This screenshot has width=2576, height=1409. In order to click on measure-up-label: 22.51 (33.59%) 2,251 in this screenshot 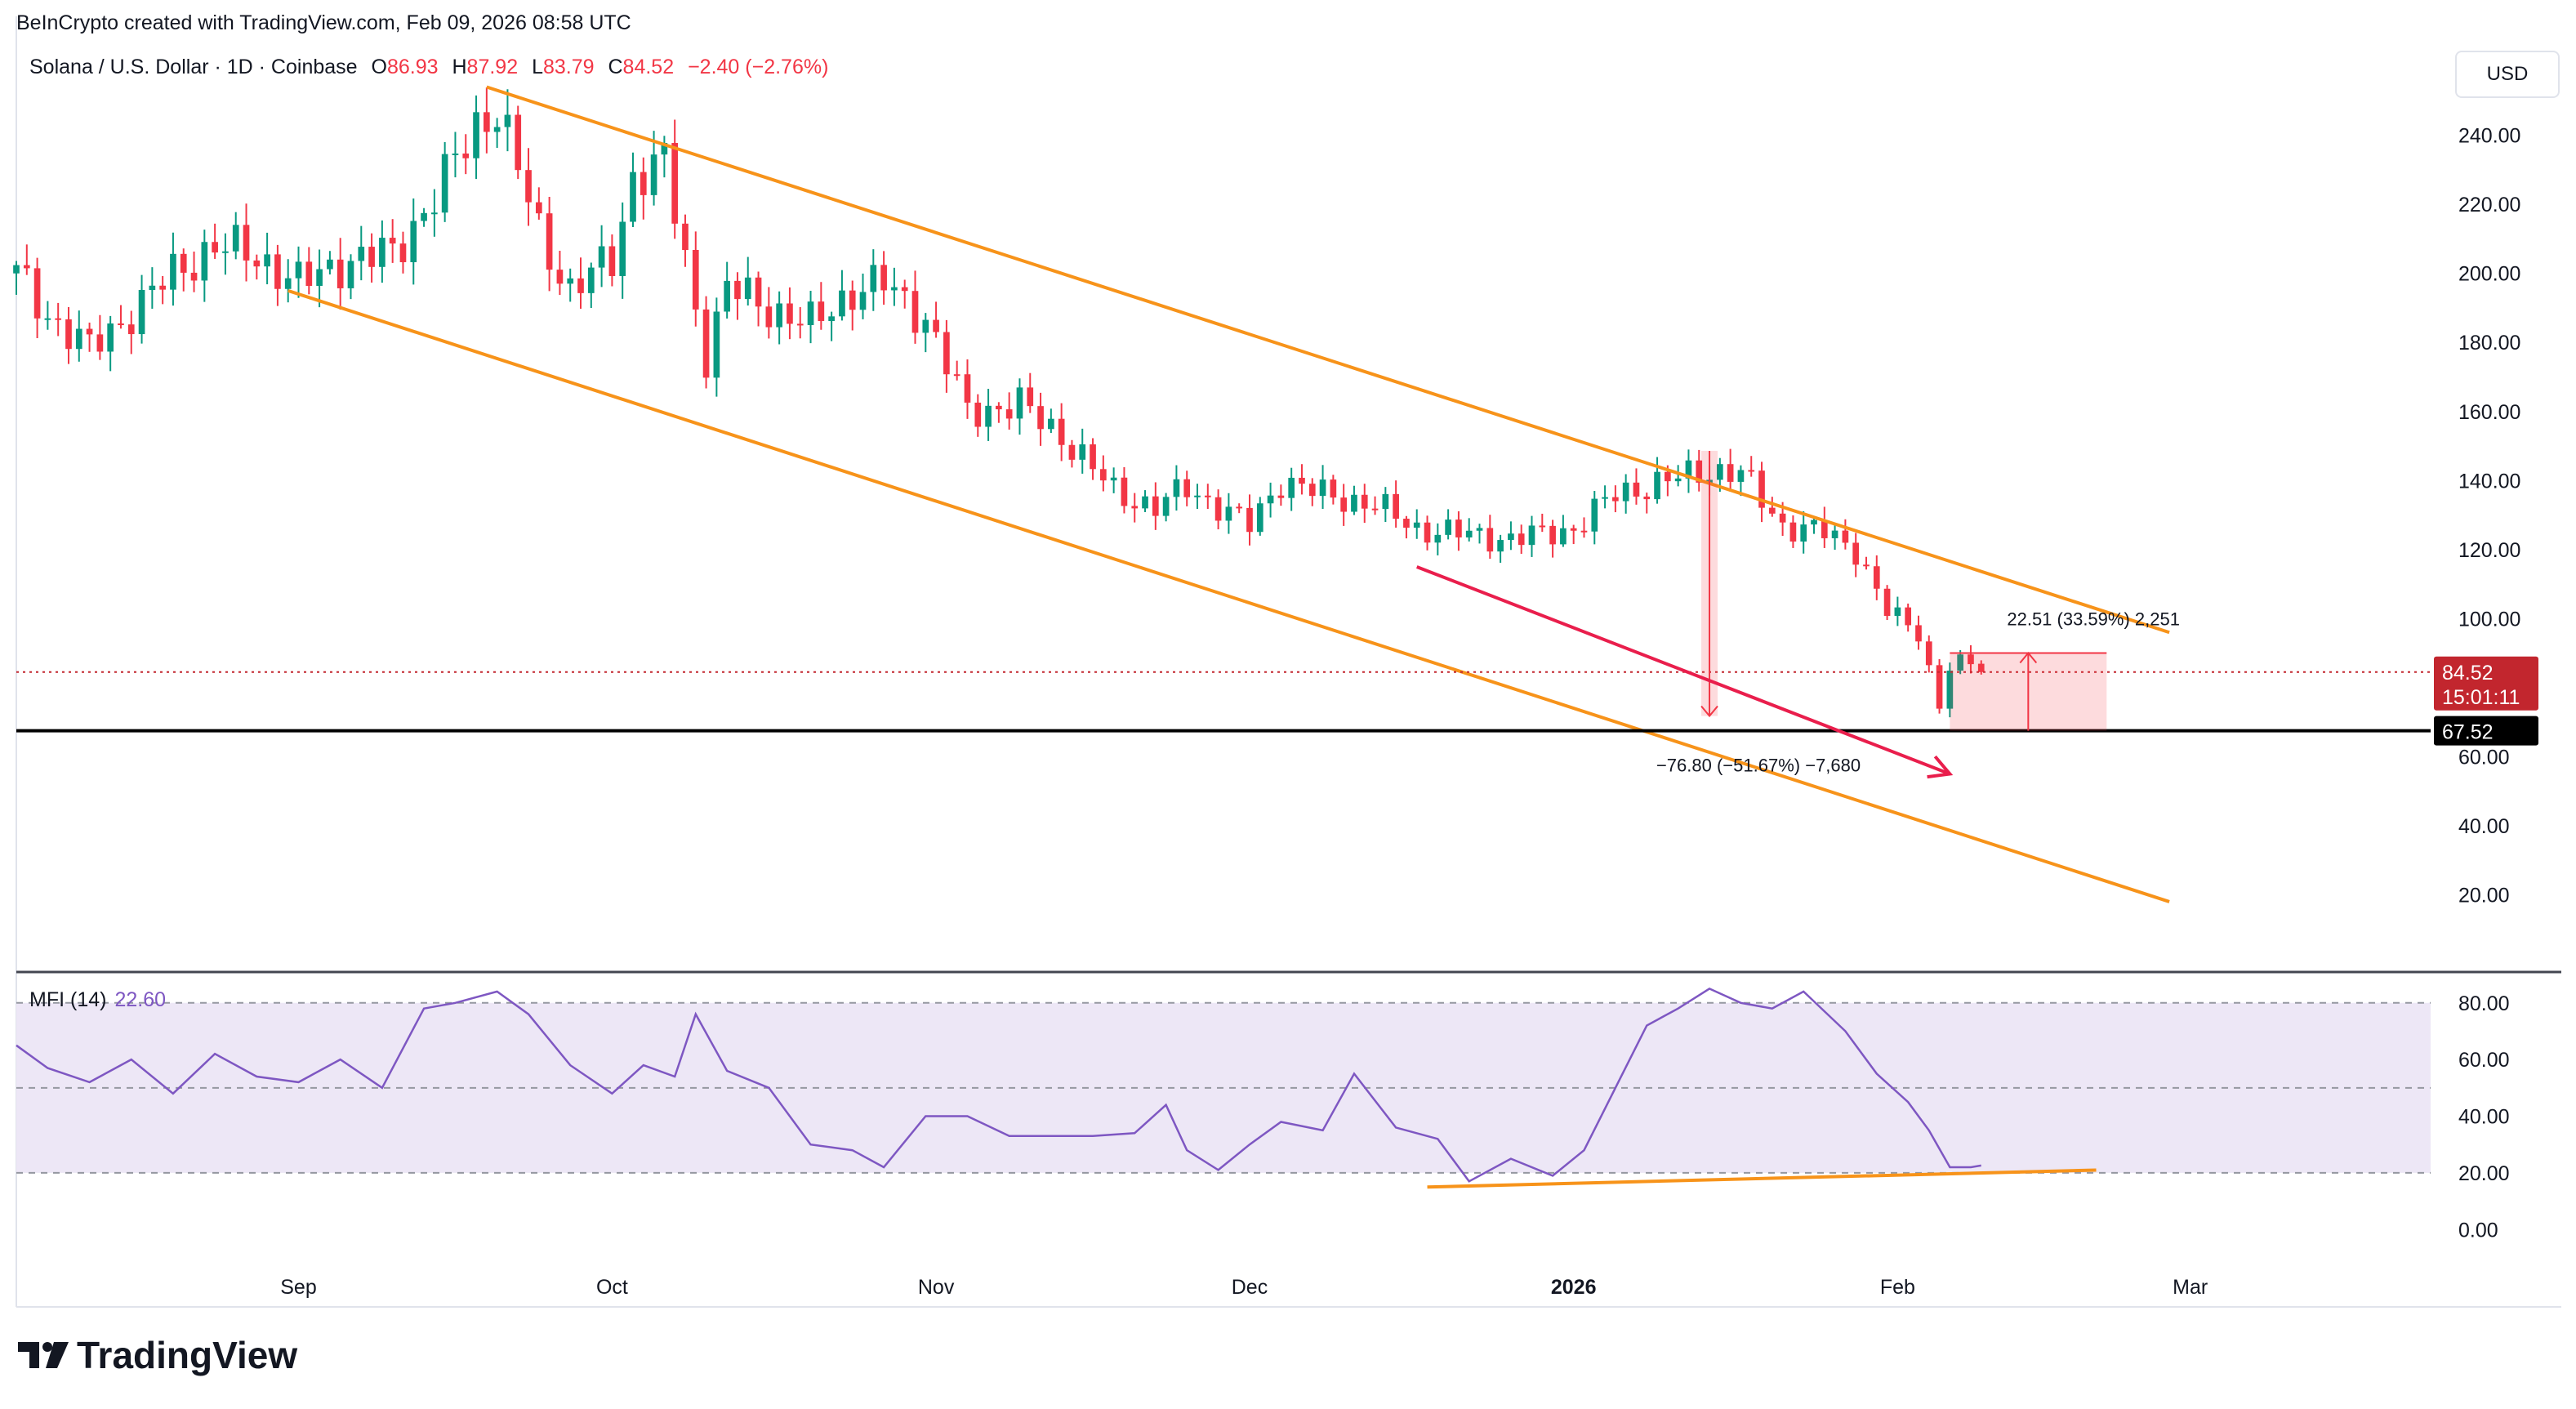, I will do `click(2093, 619)`.